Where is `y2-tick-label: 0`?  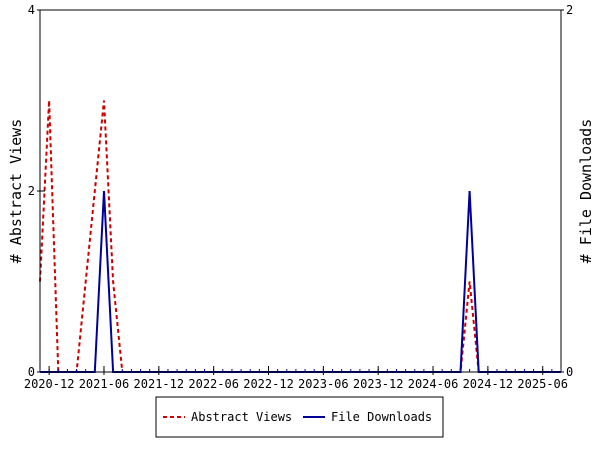 y2-tick-label: 0 is located at coordinates (569, 372).